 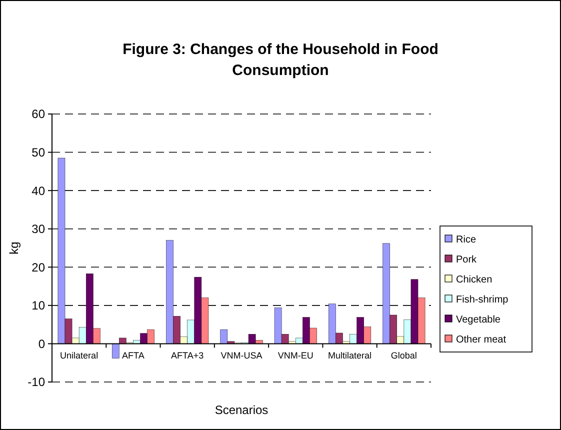 I want to click on y-tick-label: 50, so click(x=39, y=152).